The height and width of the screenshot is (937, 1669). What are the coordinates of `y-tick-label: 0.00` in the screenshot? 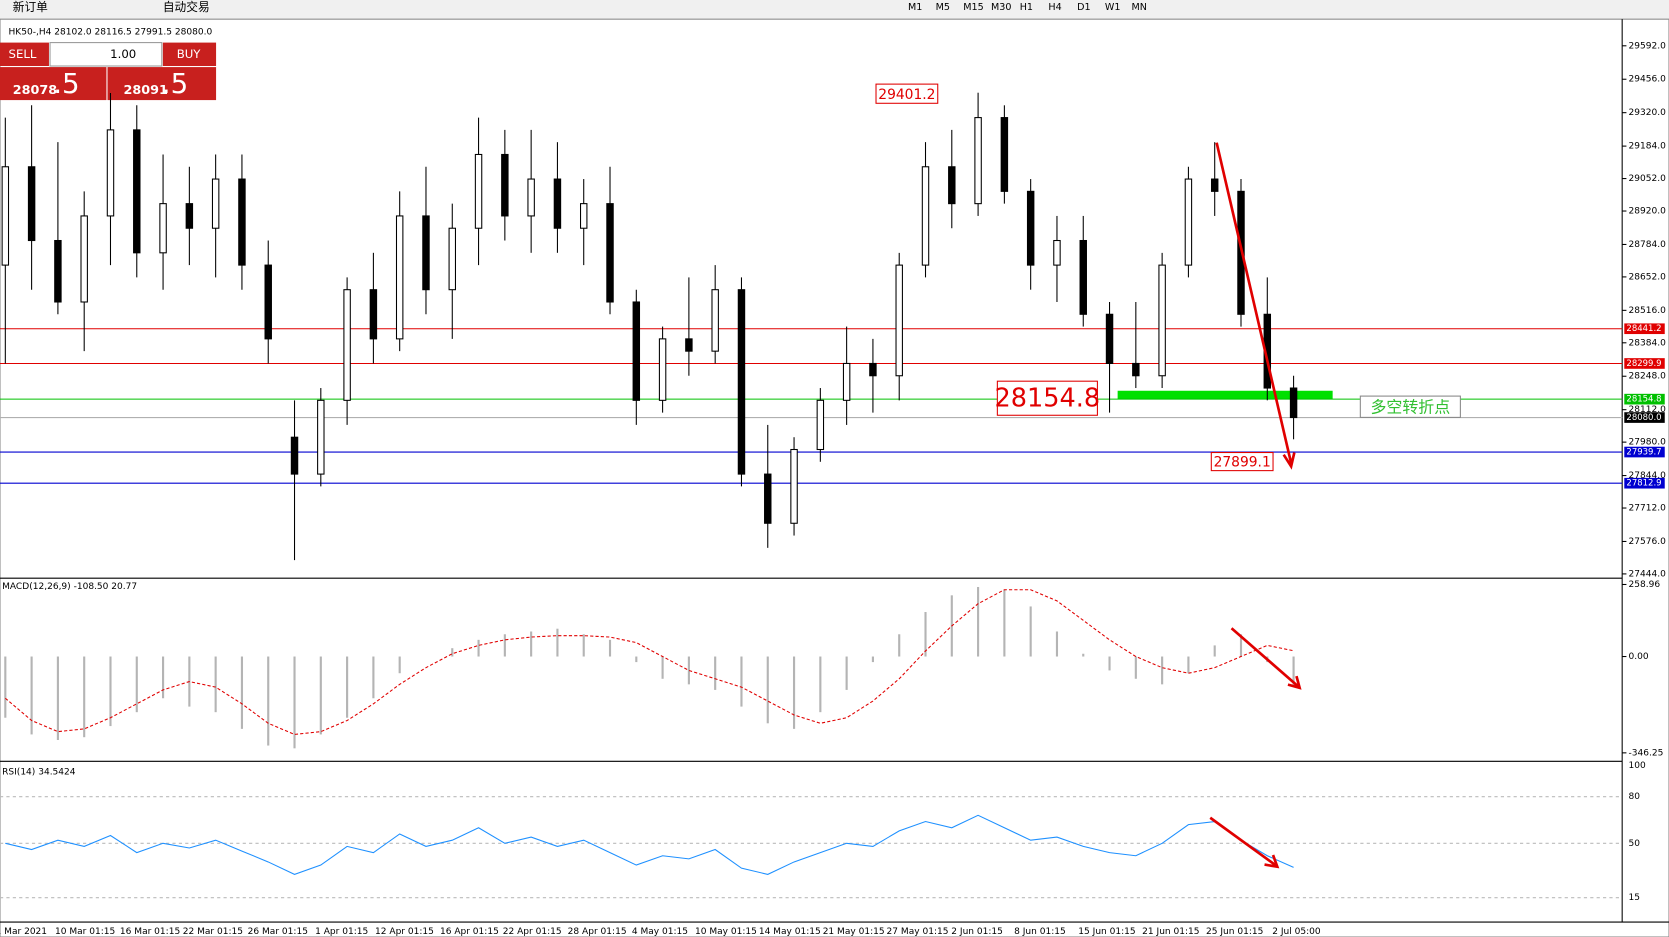 It's located at (1639, 657).